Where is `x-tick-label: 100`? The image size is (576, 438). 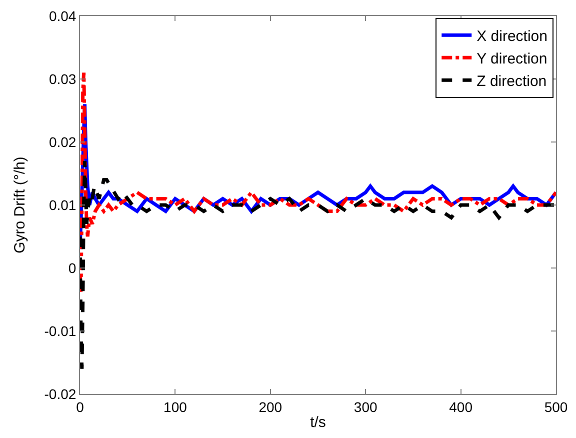
x-tick-label: 100 is located at coordinates (176, 406).